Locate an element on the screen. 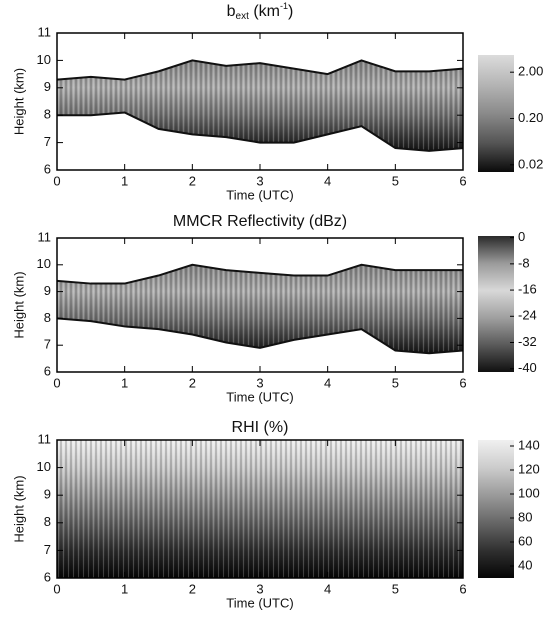 This screenshot has height=620, width=545. colorbar-tick-label: 120 is located at coordinates (529, 468).